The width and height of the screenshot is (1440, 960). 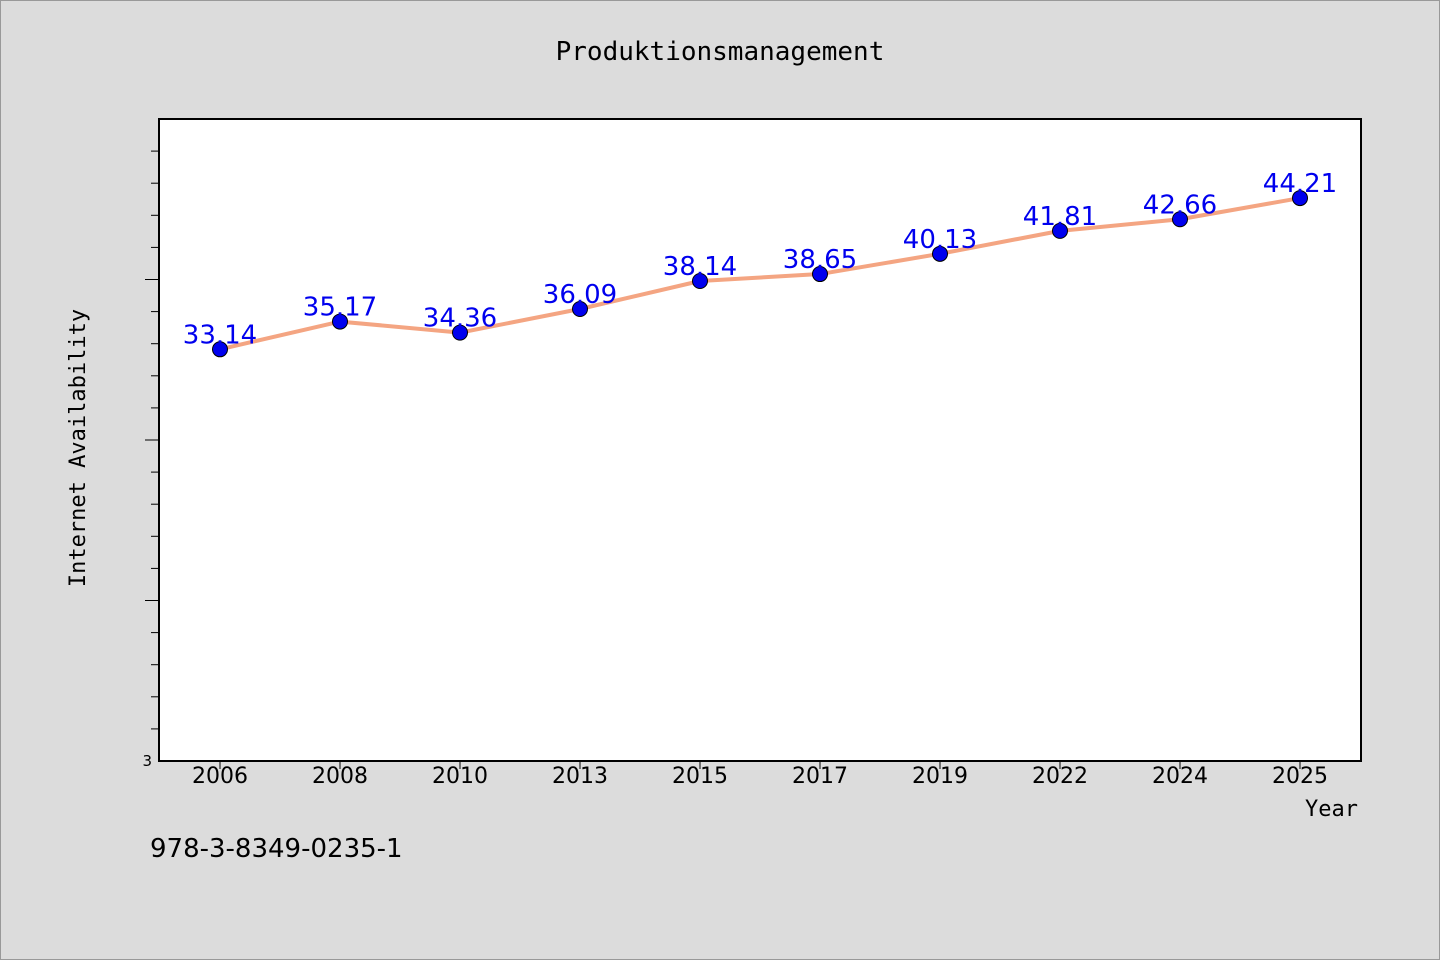 What do you see at coordinates (820, 776) in the screenshot?
I see `x-tick-label: 2017` at bounding box center [820, 776].